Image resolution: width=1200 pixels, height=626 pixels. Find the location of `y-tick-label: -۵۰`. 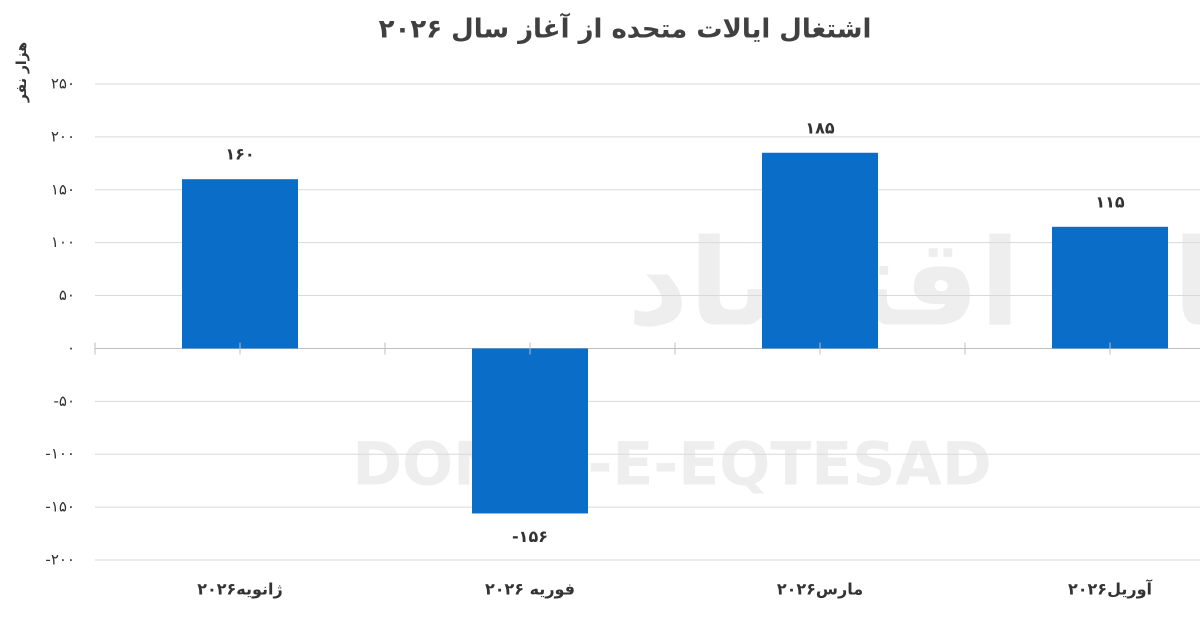

y-tick-label: -۵۰ is located at coordinates (64, 401).